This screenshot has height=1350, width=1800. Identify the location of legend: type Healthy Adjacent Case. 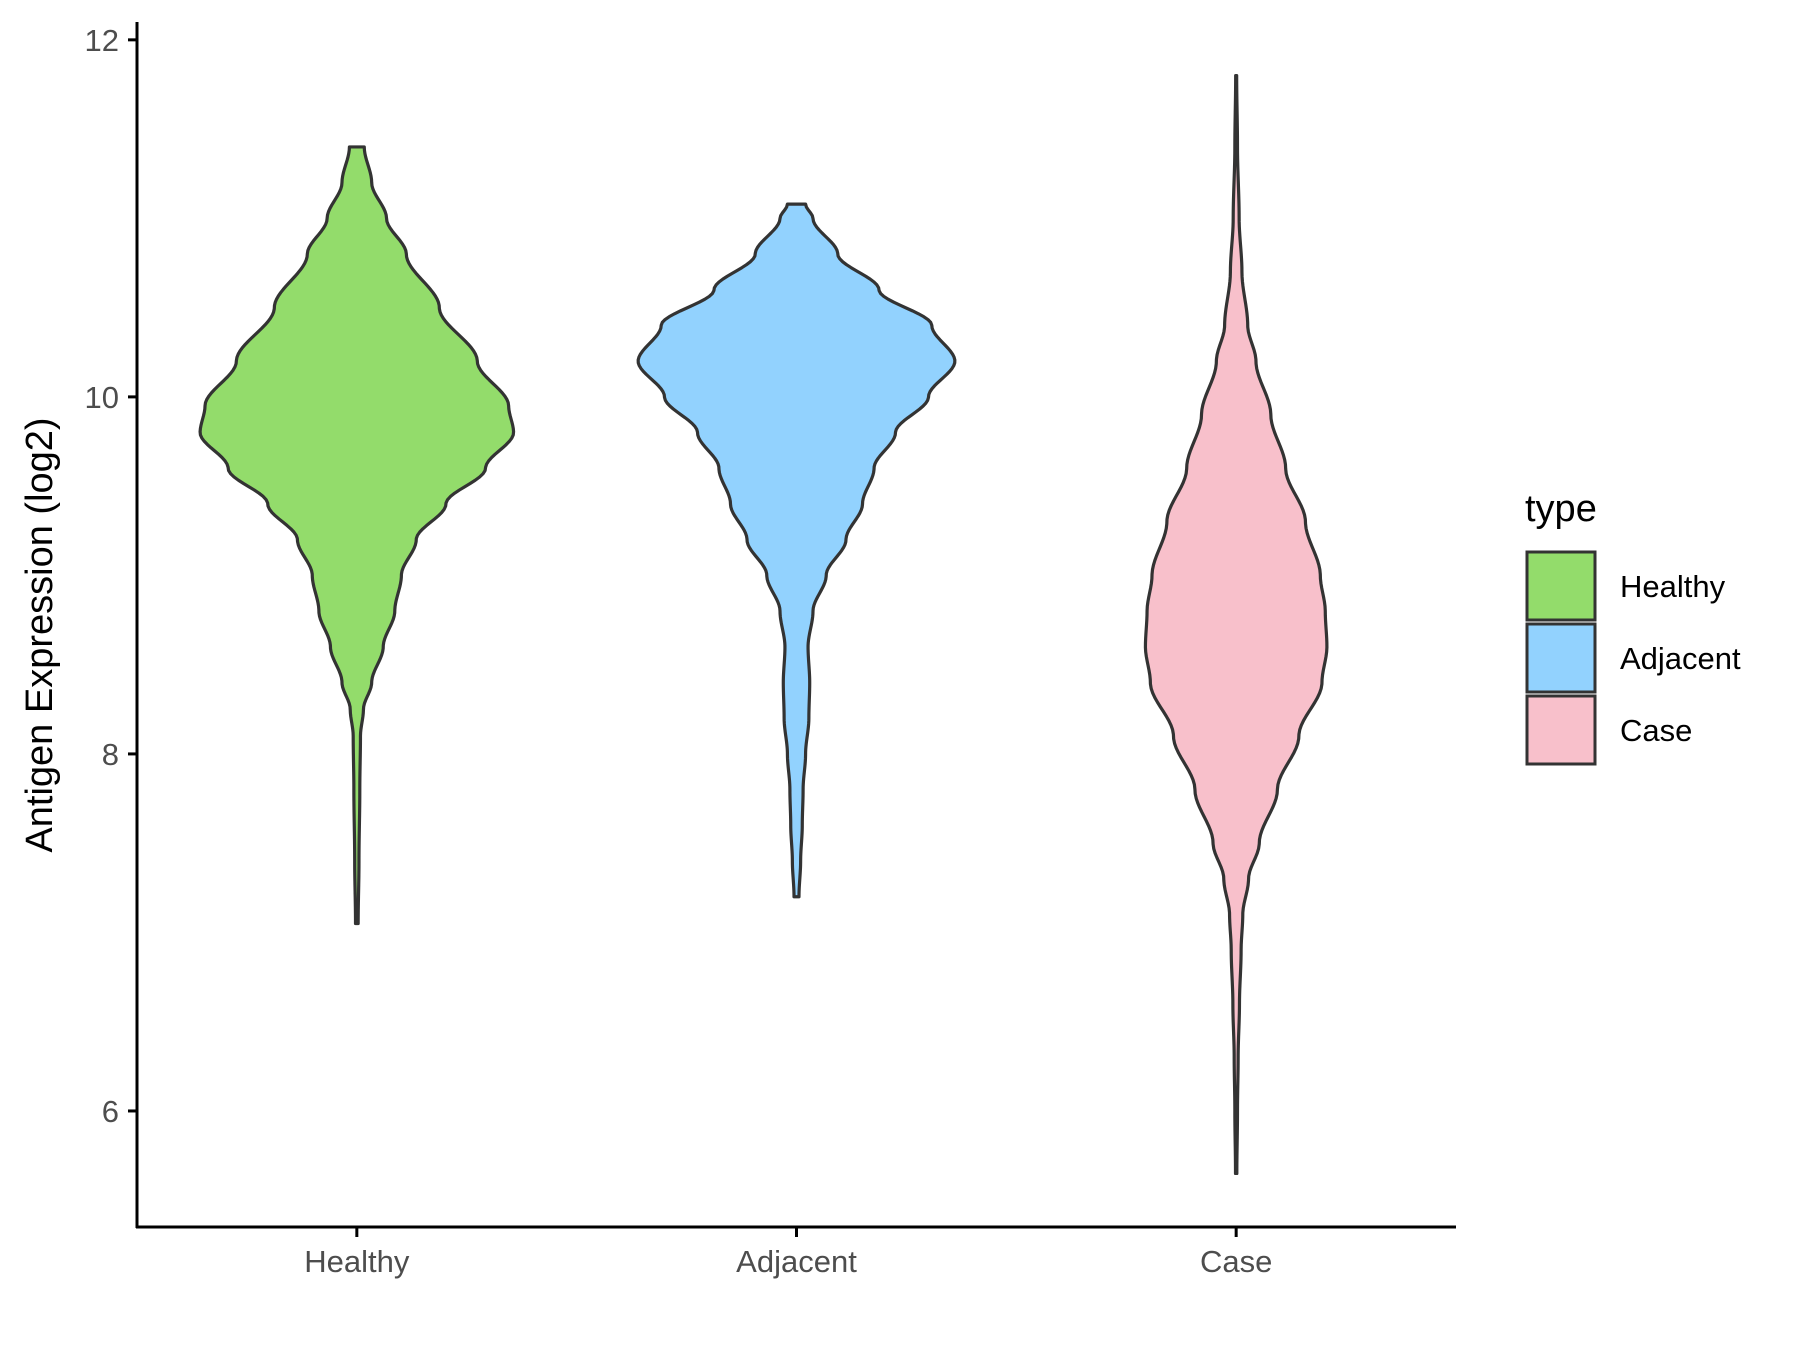
(1633, 627).